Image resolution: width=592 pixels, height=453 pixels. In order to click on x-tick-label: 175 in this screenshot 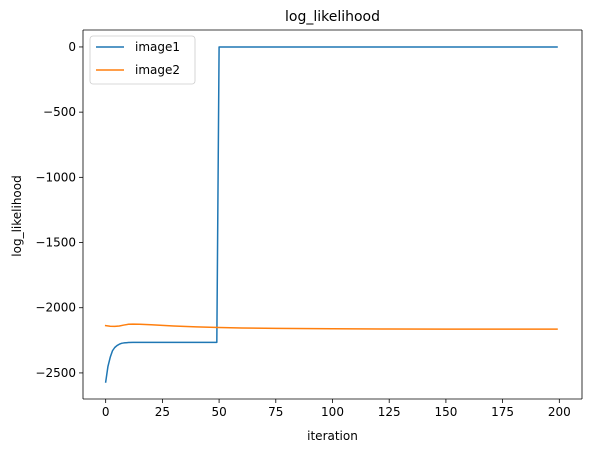, I will do `click(502, 412)`.